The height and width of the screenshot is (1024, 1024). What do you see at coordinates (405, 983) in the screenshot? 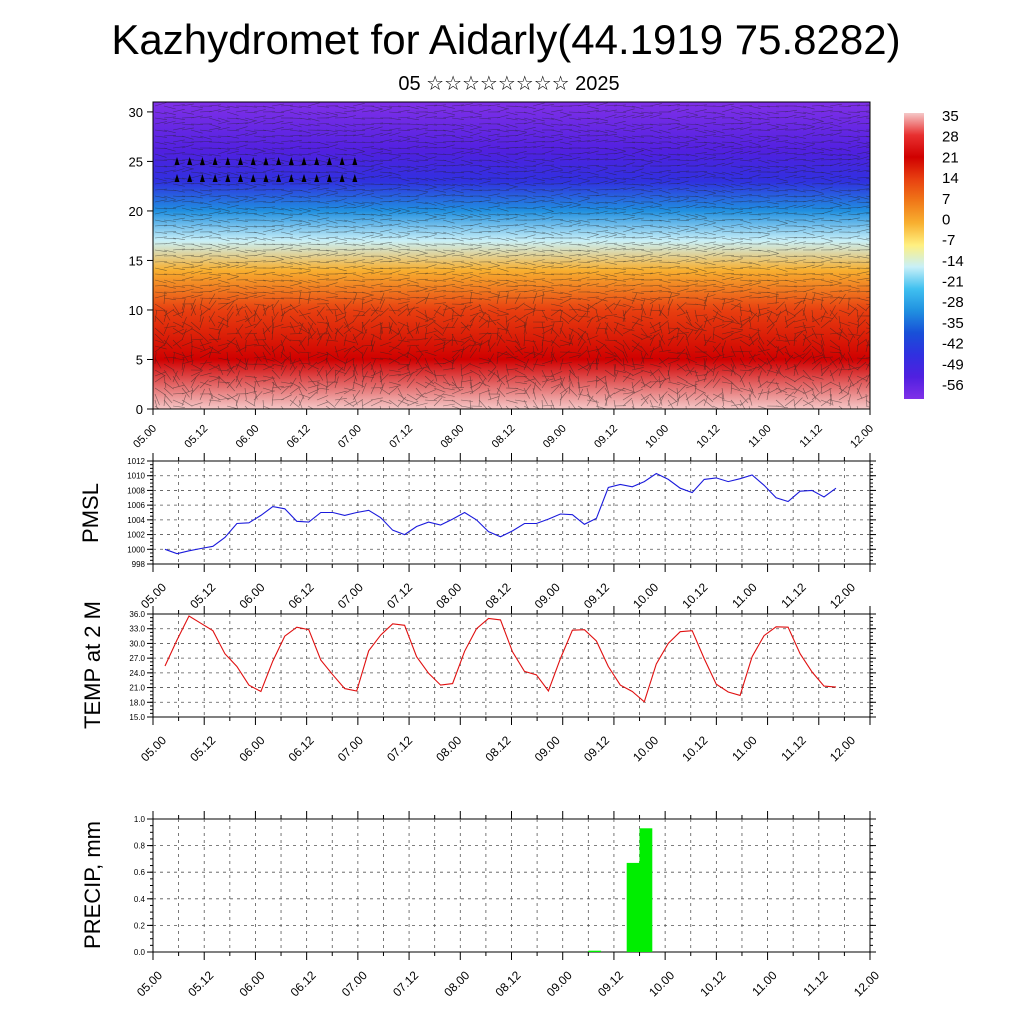
I see `x-tick-label: 07.12` at bounding box center [405, 983].